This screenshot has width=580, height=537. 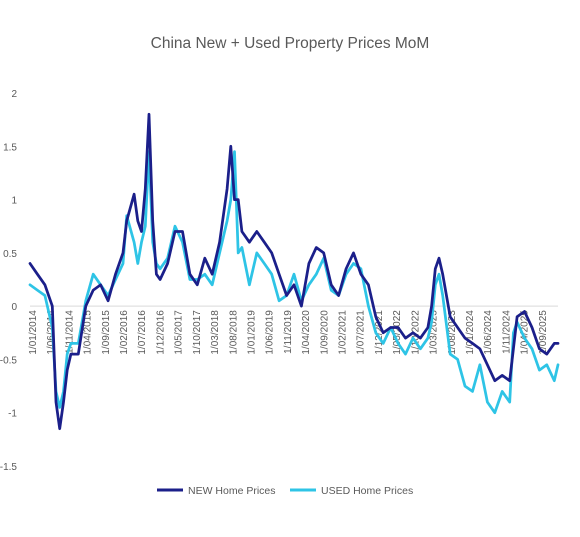 What do you see at coordinates (543, 332) in the screenshot?
I see `x-tick-label: 1/09/2025` at bounding box center [543, 332].